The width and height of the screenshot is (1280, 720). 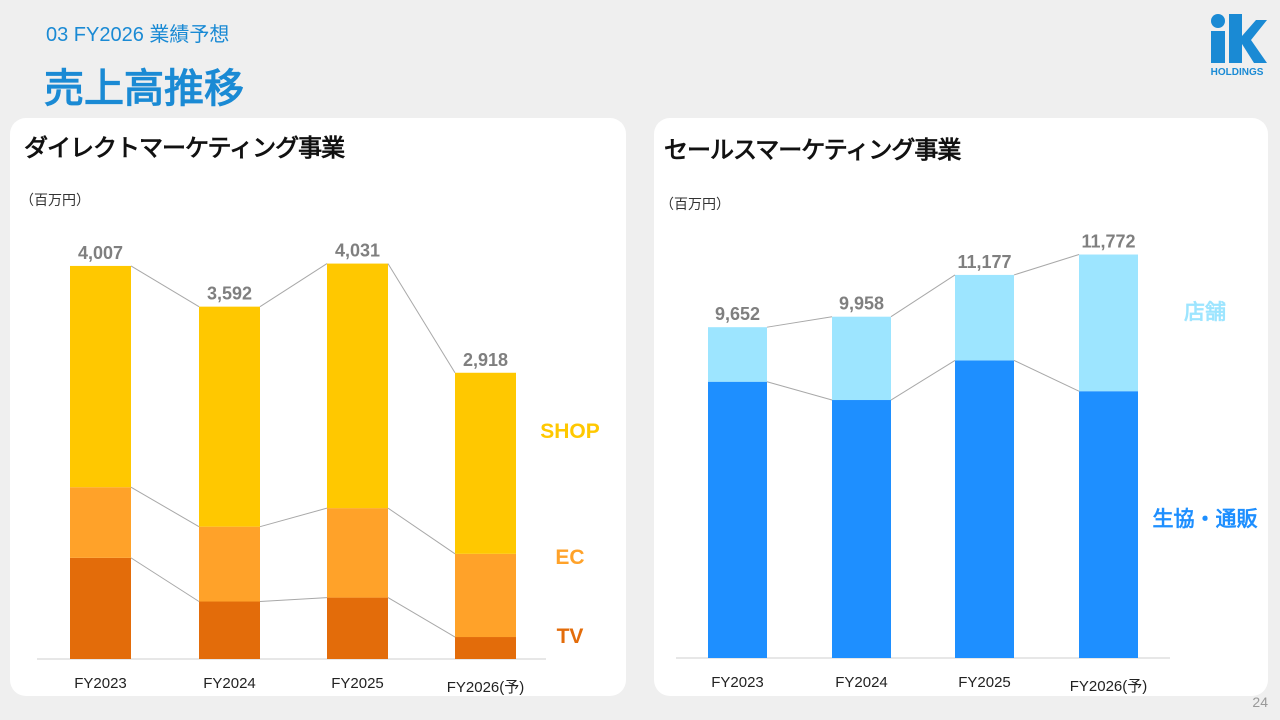 What do you see at coordinates (100, 522) in the screenshot?
I see `direct-bar-EC-FY2023` at bounding box center [100, 522].